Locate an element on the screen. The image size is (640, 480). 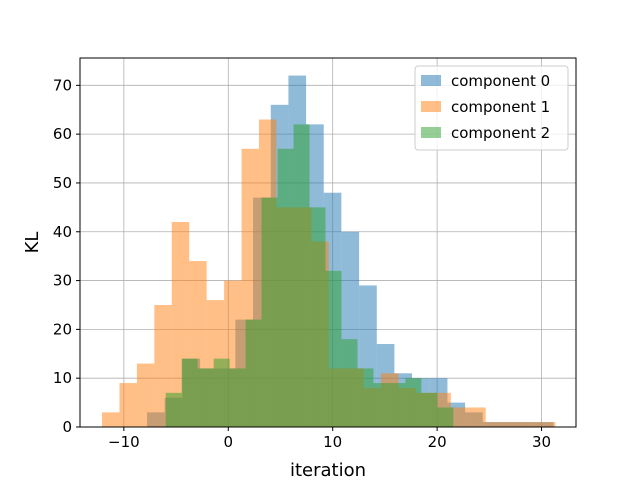
legend-label: component 0 is located at coordinates (500, 81).